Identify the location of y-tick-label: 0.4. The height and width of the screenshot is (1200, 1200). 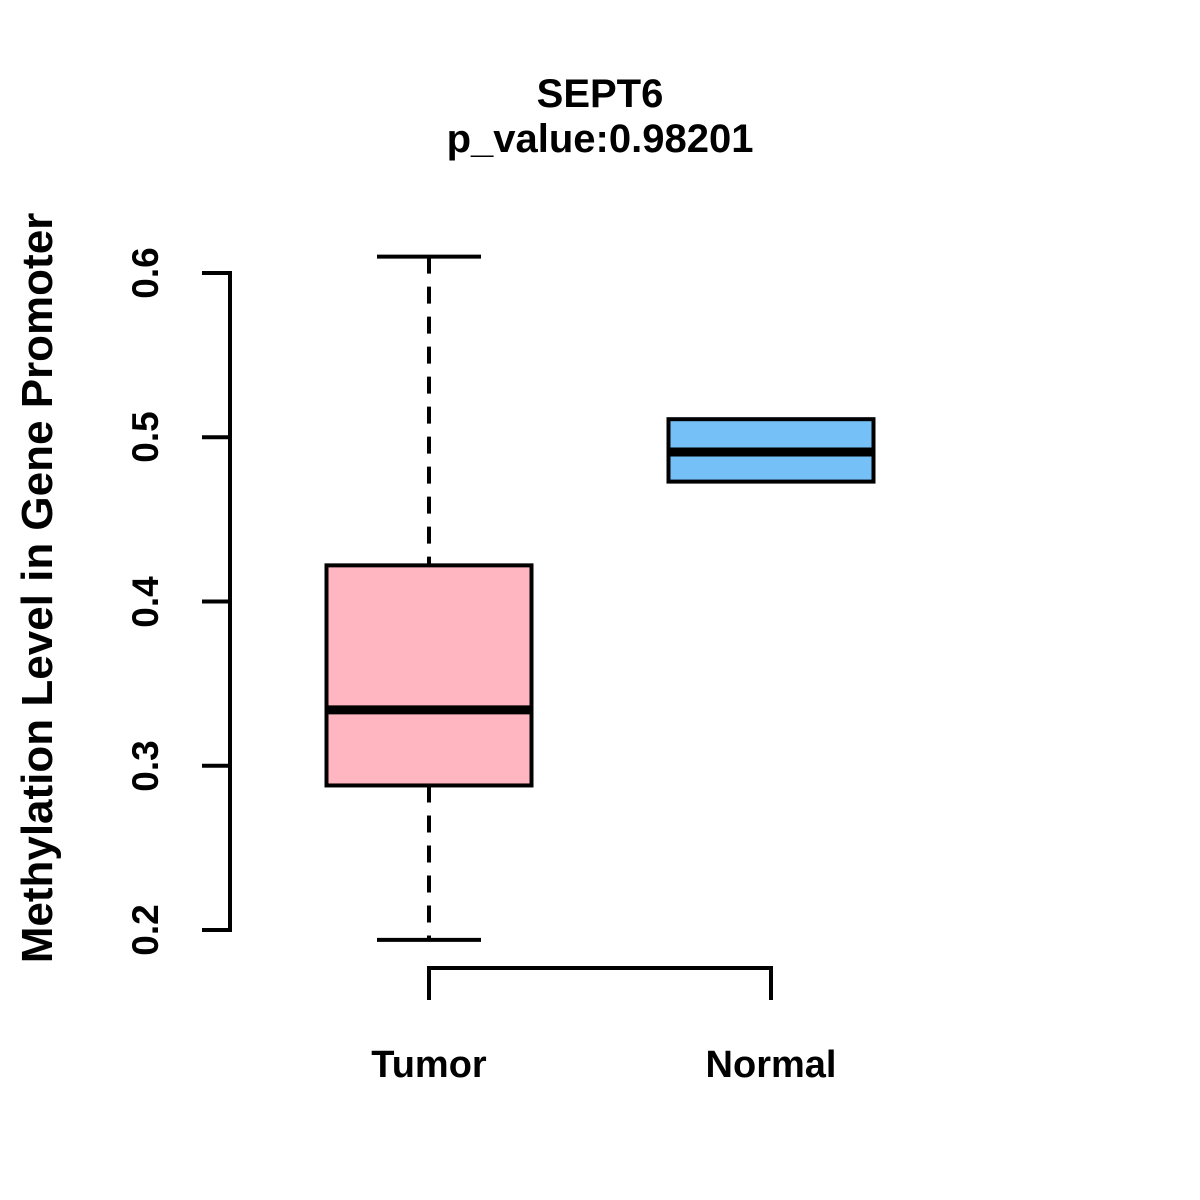
(145, 601).